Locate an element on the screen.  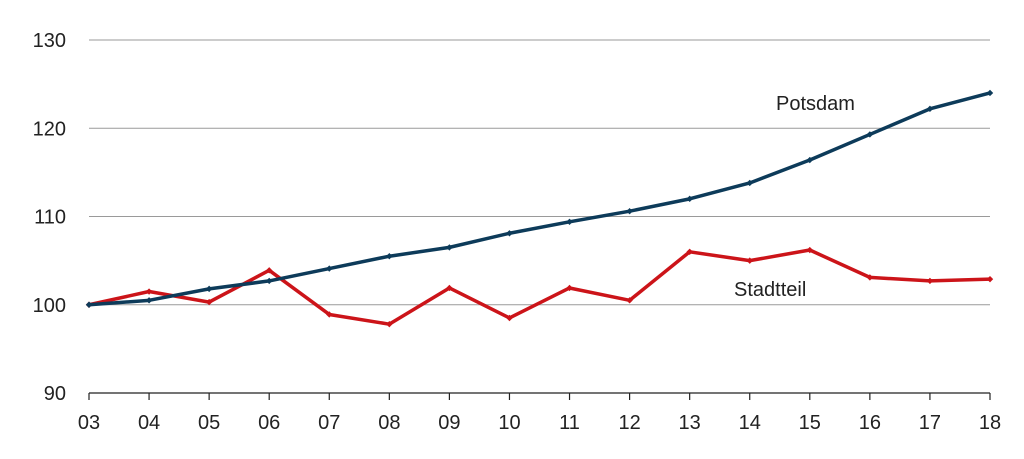
x-tick-label: 14 is located at coordinates (750, 423).